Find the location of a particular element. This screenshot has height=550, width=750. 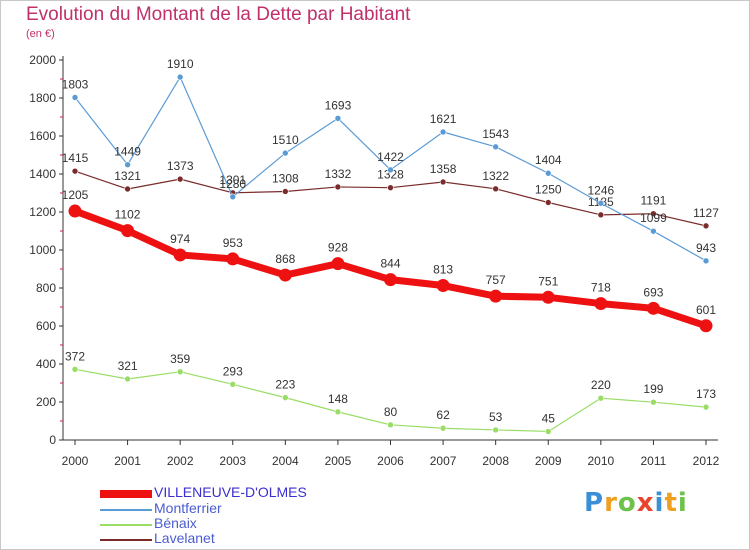

data-label-villeneuve-d-olmes-2009: 751 is located at coordinates (548, 281).